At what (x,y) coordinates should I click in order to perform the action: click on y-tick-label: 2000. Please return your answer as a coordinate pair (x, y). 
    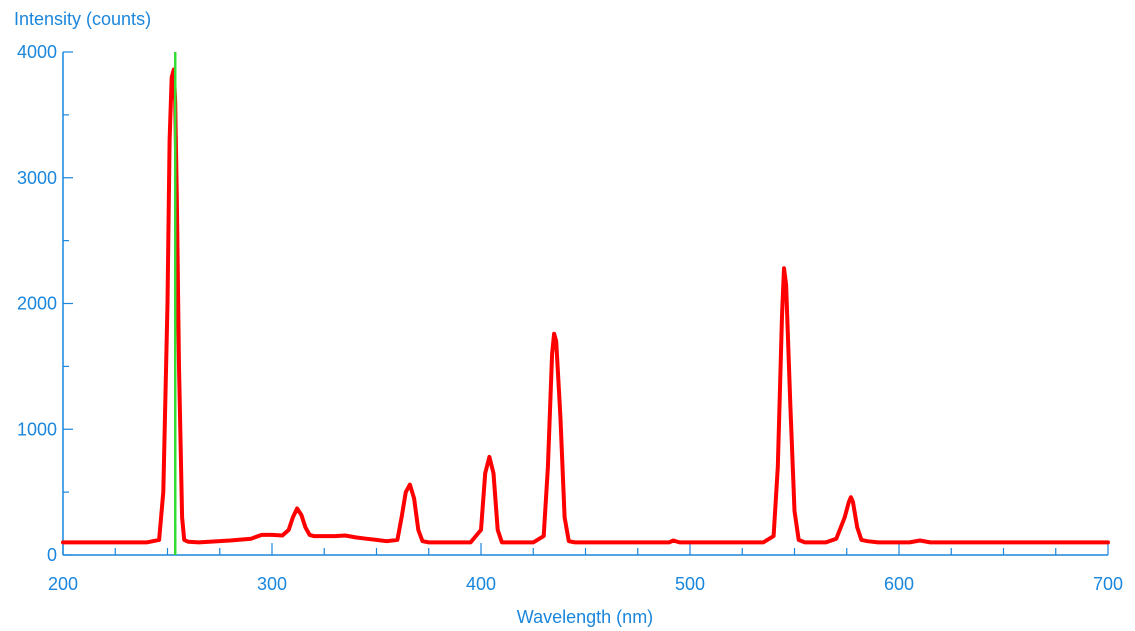
    Looking at the image, I should click on (37, 304).